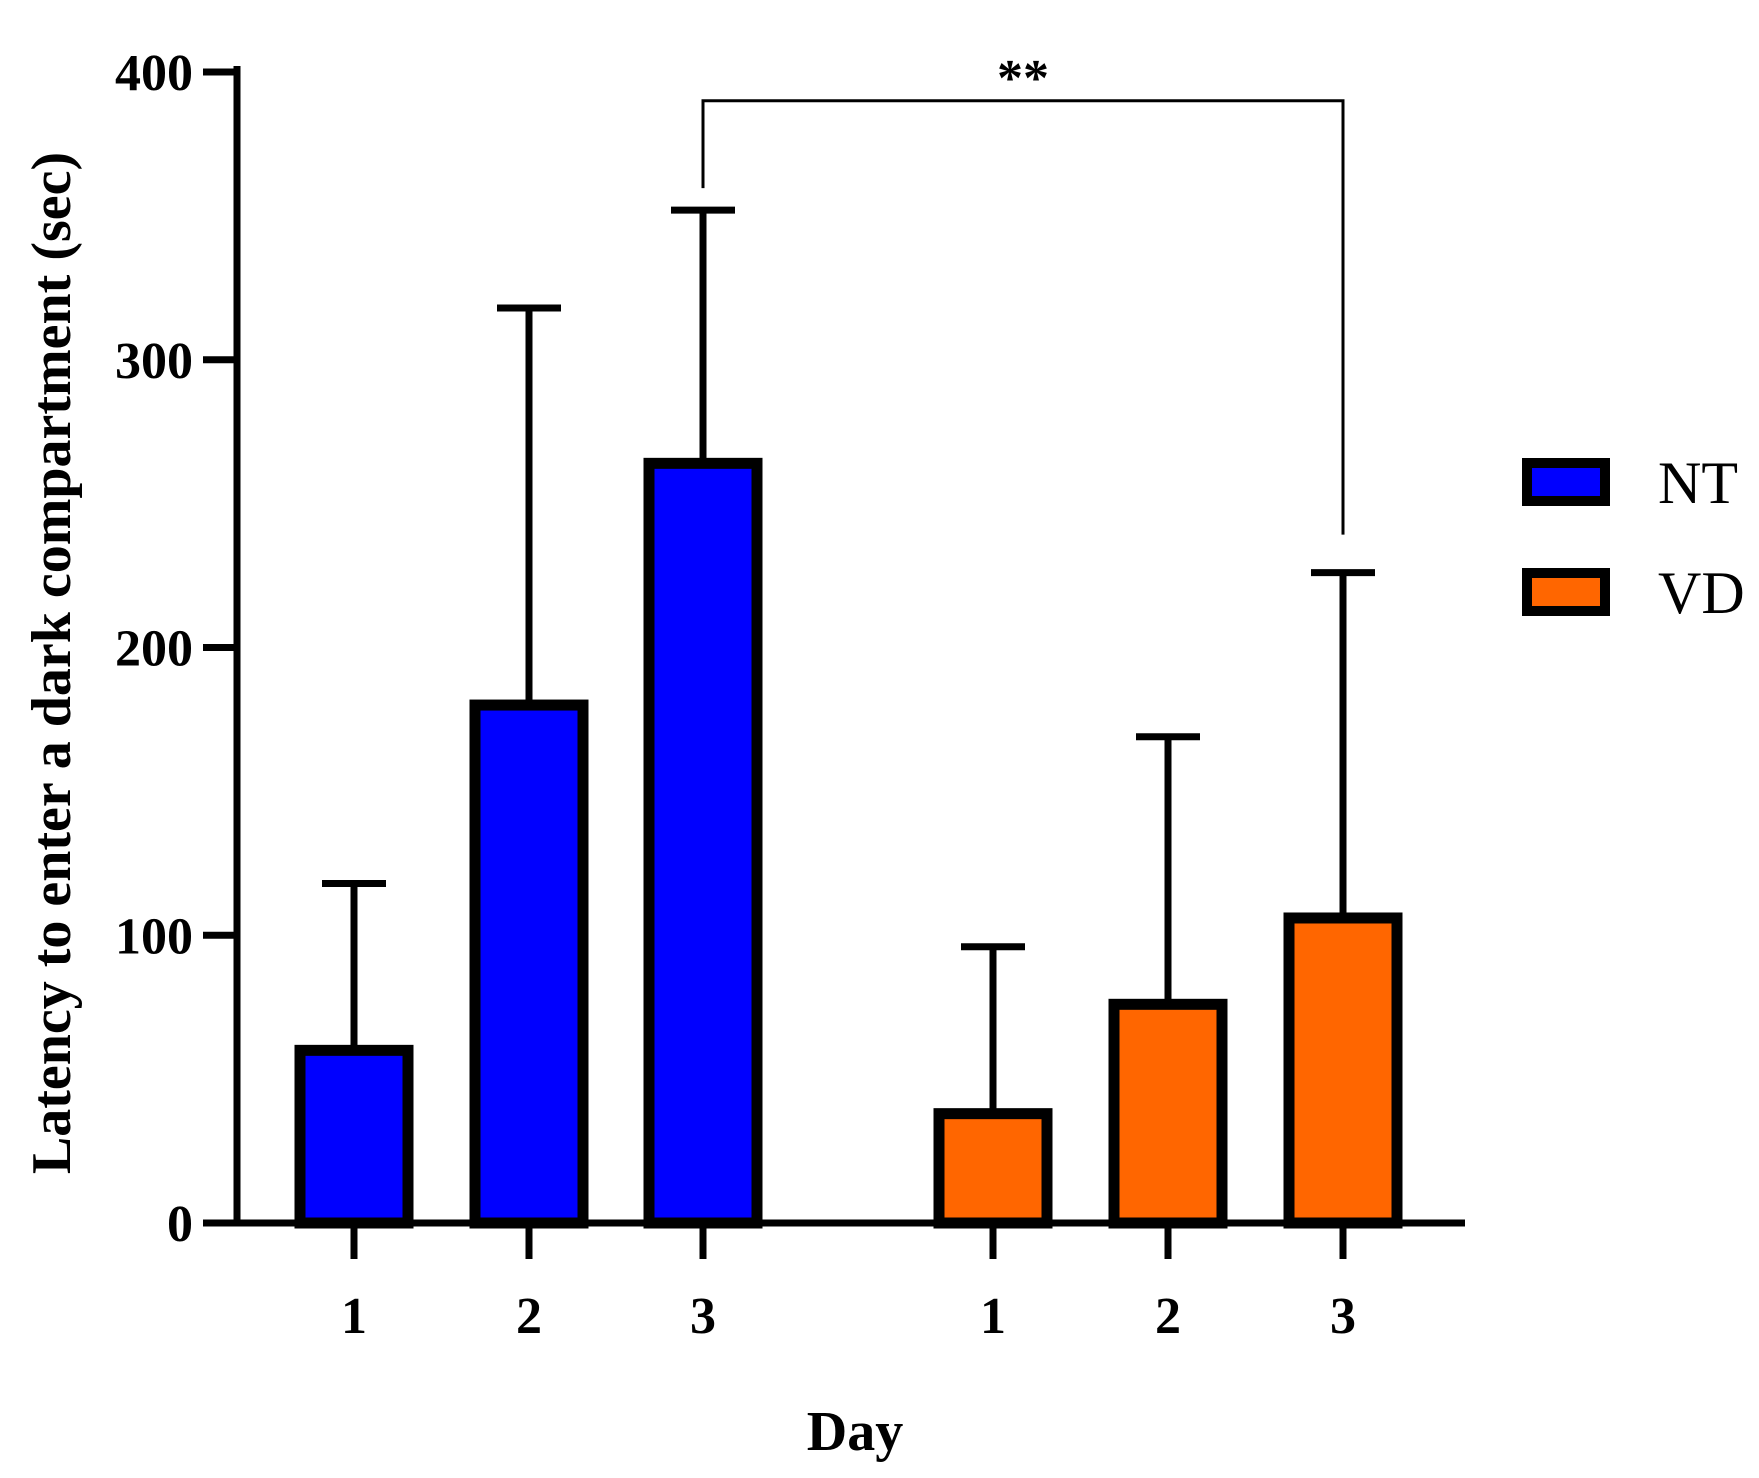  I want to click on y-tick-label: 200, so click(154, 649).